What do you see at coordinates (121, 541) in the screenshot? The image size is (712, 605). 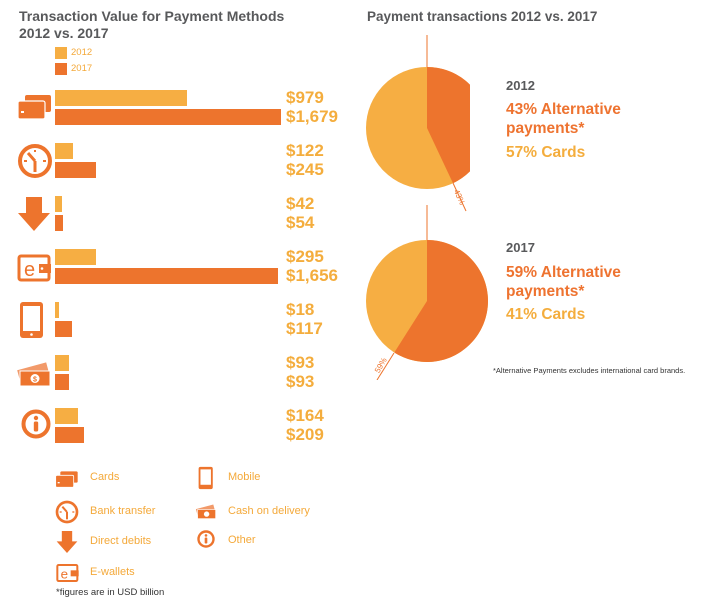 I see `key-label-direct-debits: Direct debits` at bounding box center [121, 541].